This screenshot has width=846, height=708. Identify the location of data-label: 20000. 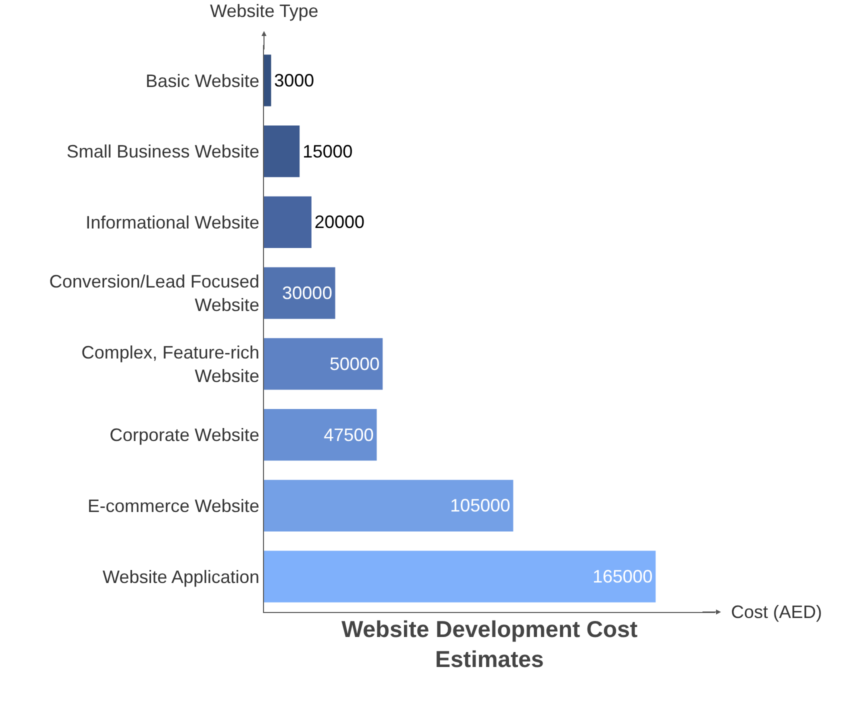
(339, 222).